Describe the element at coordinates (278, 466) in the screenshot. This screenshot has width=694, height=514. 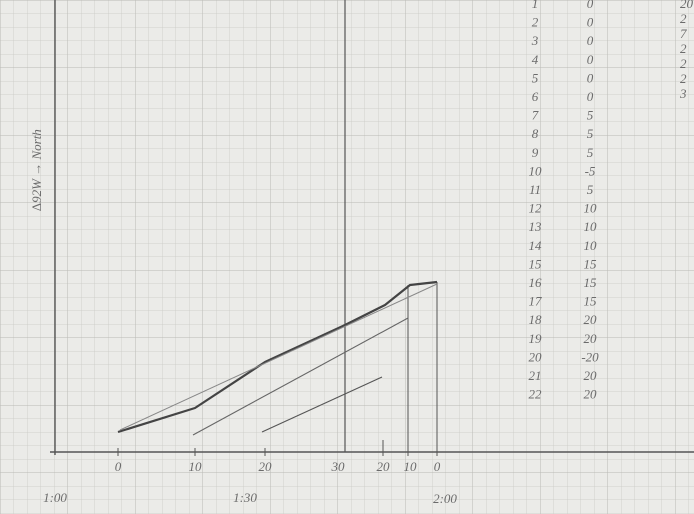
I see `x-axis-labels: 0 10 20 30 20 10 0` at that location.